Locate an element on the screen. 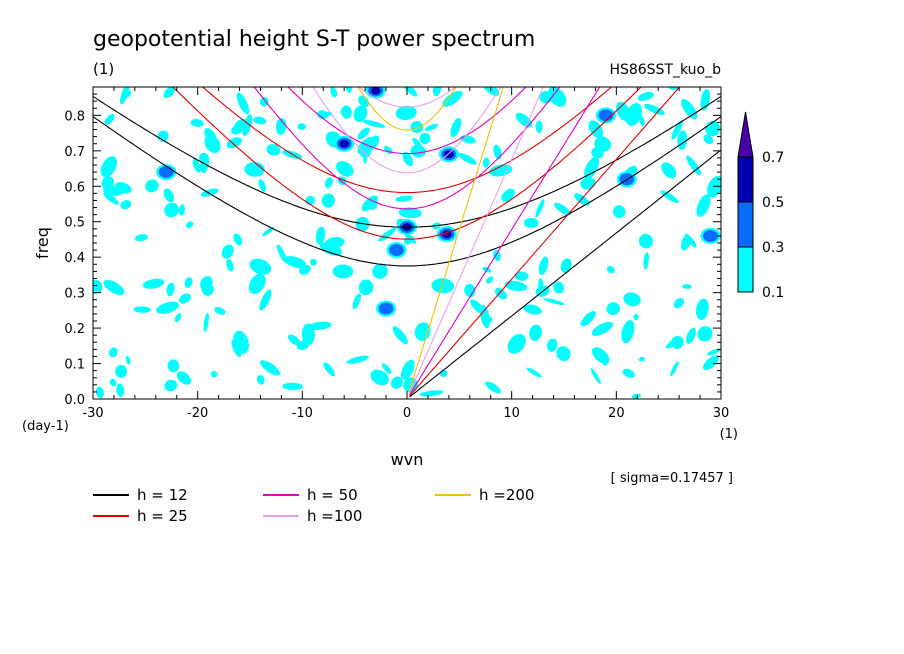  chart-subtitle-left: (1) is located at coordinates (103, 69).